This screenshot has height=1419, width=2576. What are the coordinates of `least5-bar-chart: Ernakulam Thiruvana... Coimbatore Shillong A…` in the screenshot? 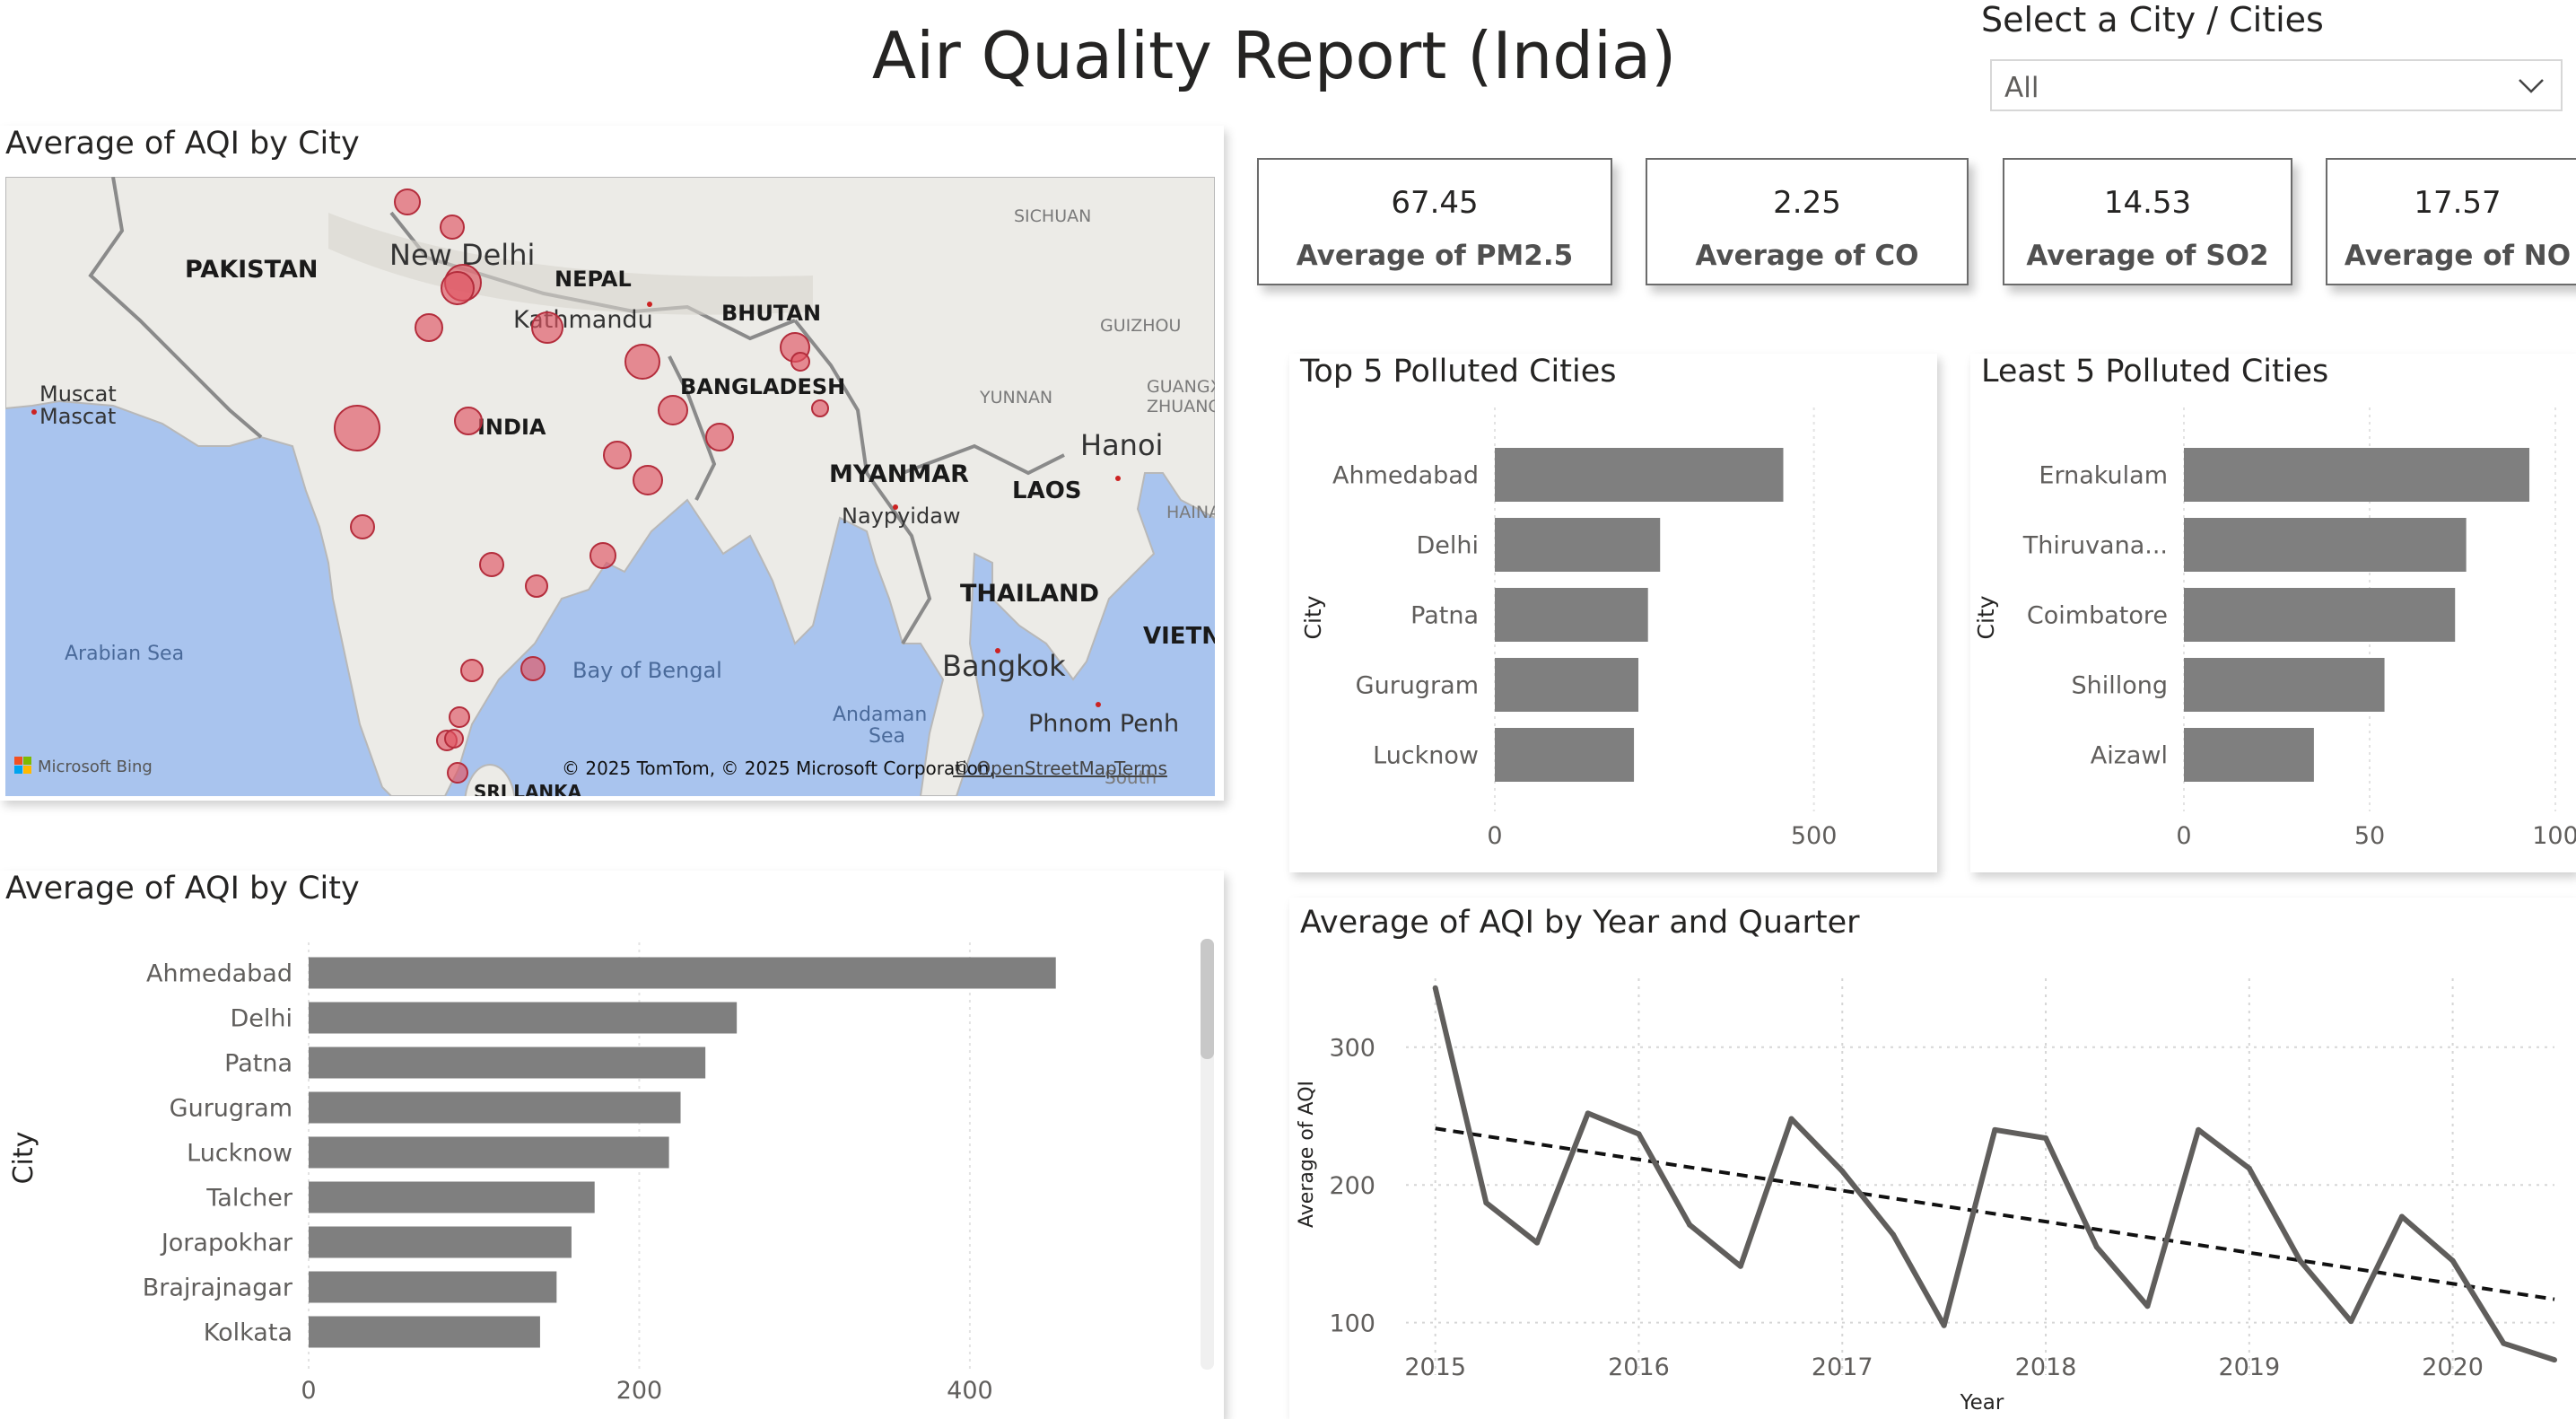 It's located at (2273, 613).